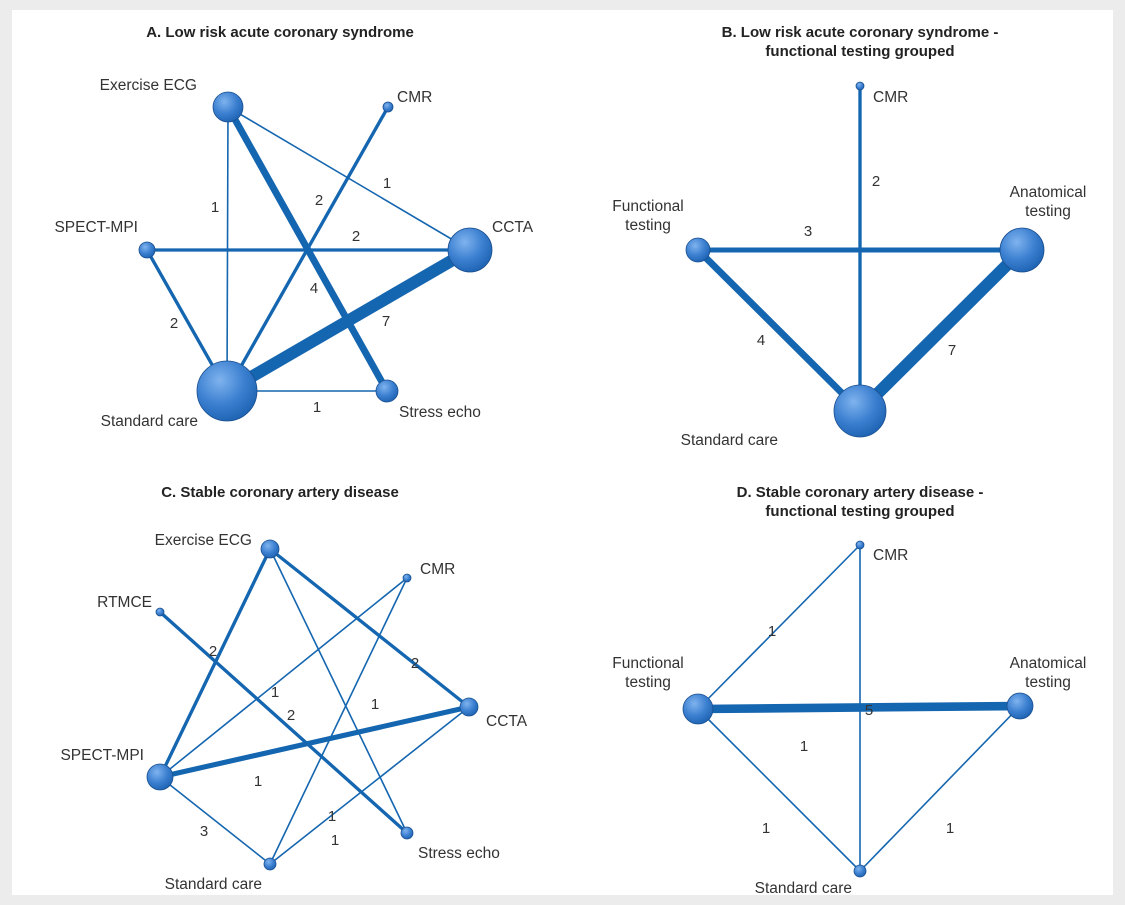  I want to click on edge-label-std-ccta: 7, so click(386, 321).